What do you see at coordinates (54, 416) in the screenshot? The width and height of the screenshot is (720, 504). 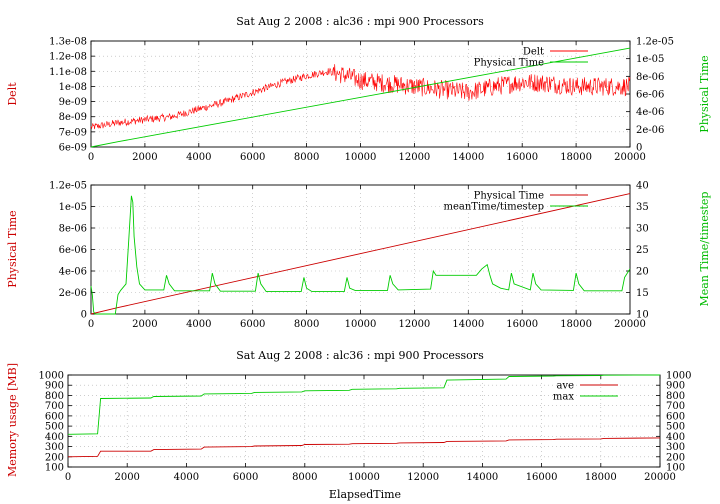 I see `y-tick-label: 600` at bounding box center [54, 416].